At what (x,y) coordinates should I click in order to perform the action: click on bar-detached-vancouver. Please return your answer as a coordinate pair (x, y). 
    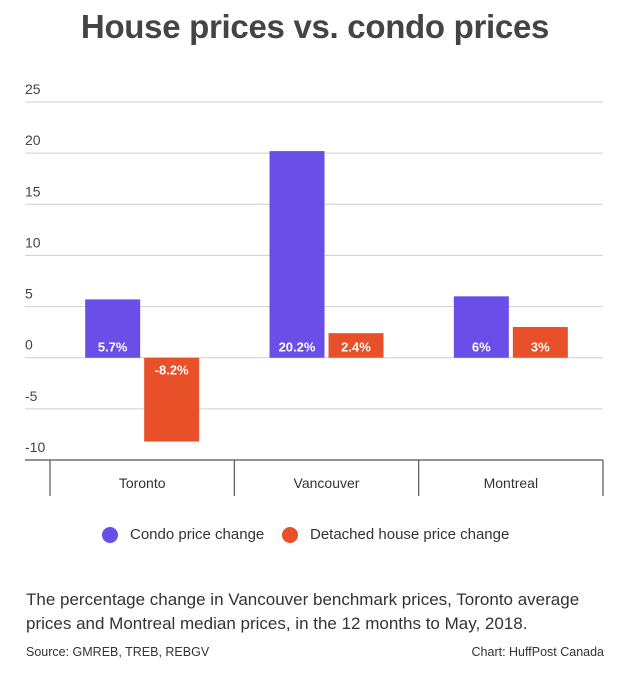
    Looking at the image, I should click on (356, 345).